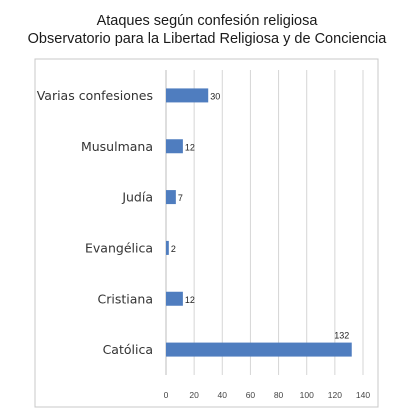 The image size is (414, 416). I want to click on category-label: Evangélica, so click(119, 247).